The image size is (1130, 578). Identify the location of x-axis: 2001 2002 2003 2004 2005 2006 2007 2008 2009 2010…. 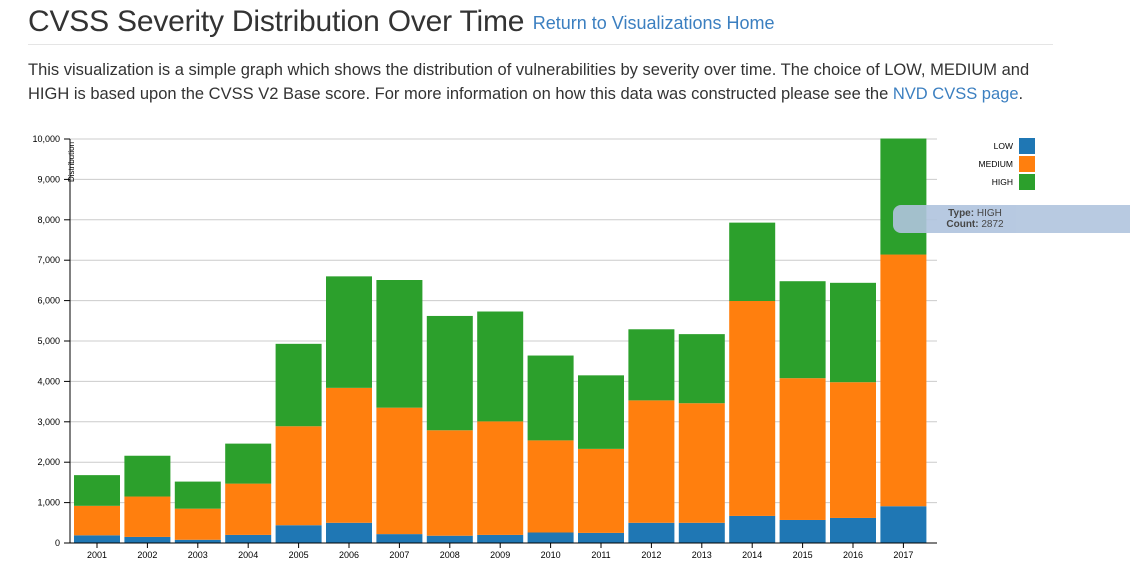
(503, 551).